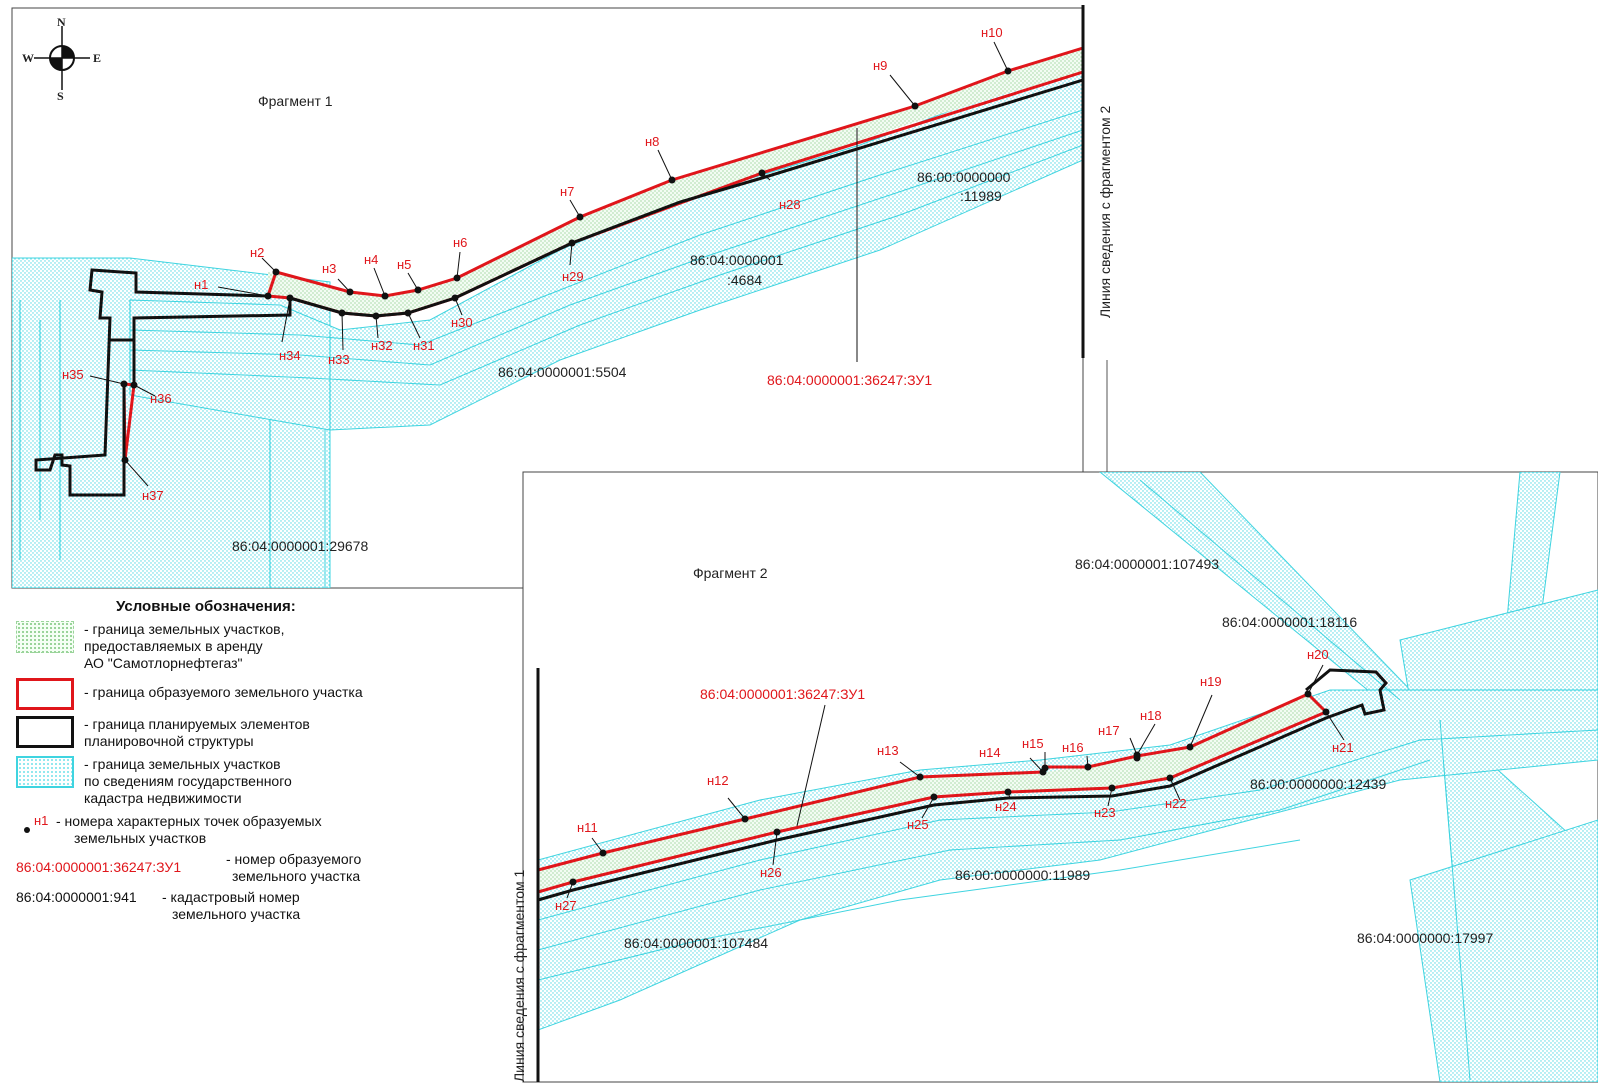 Image resolution: width=1598 pixels, height=1091 pixels. What do you see at coordinates (173, 646) in the screenshot?
I see `legend-text: предоставляемых в аренду` at bounding box center [173, 646].